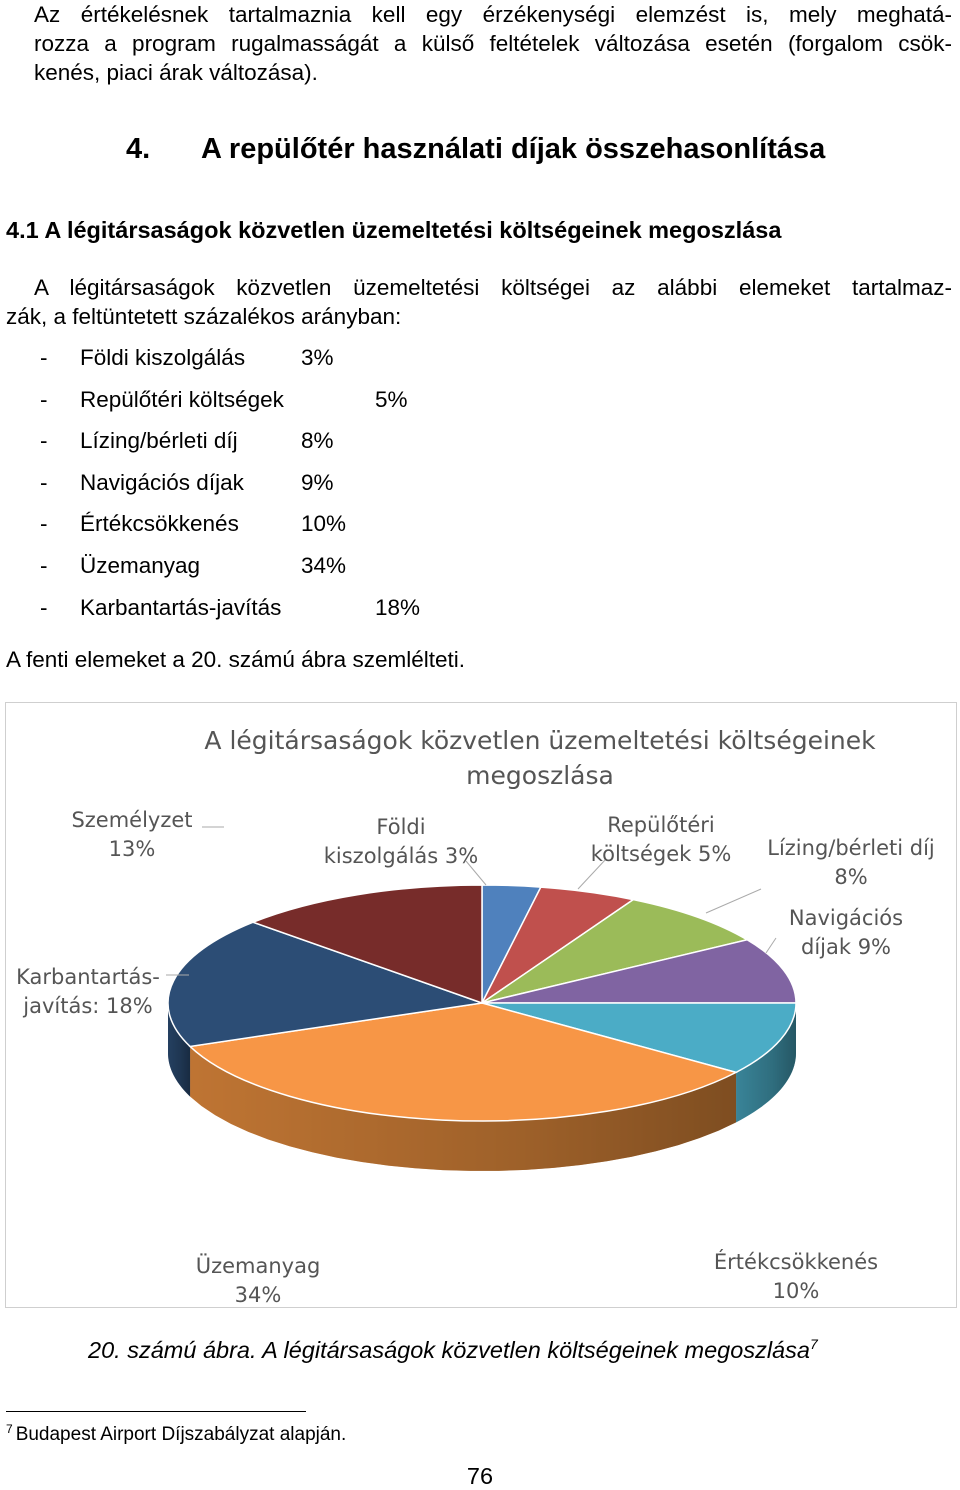 This screenshot has width=960, height=1490. Describe the element at coordinates (87, 1006) in the screenshot. I see `pie-label-line: javítás: 18%` at that location.